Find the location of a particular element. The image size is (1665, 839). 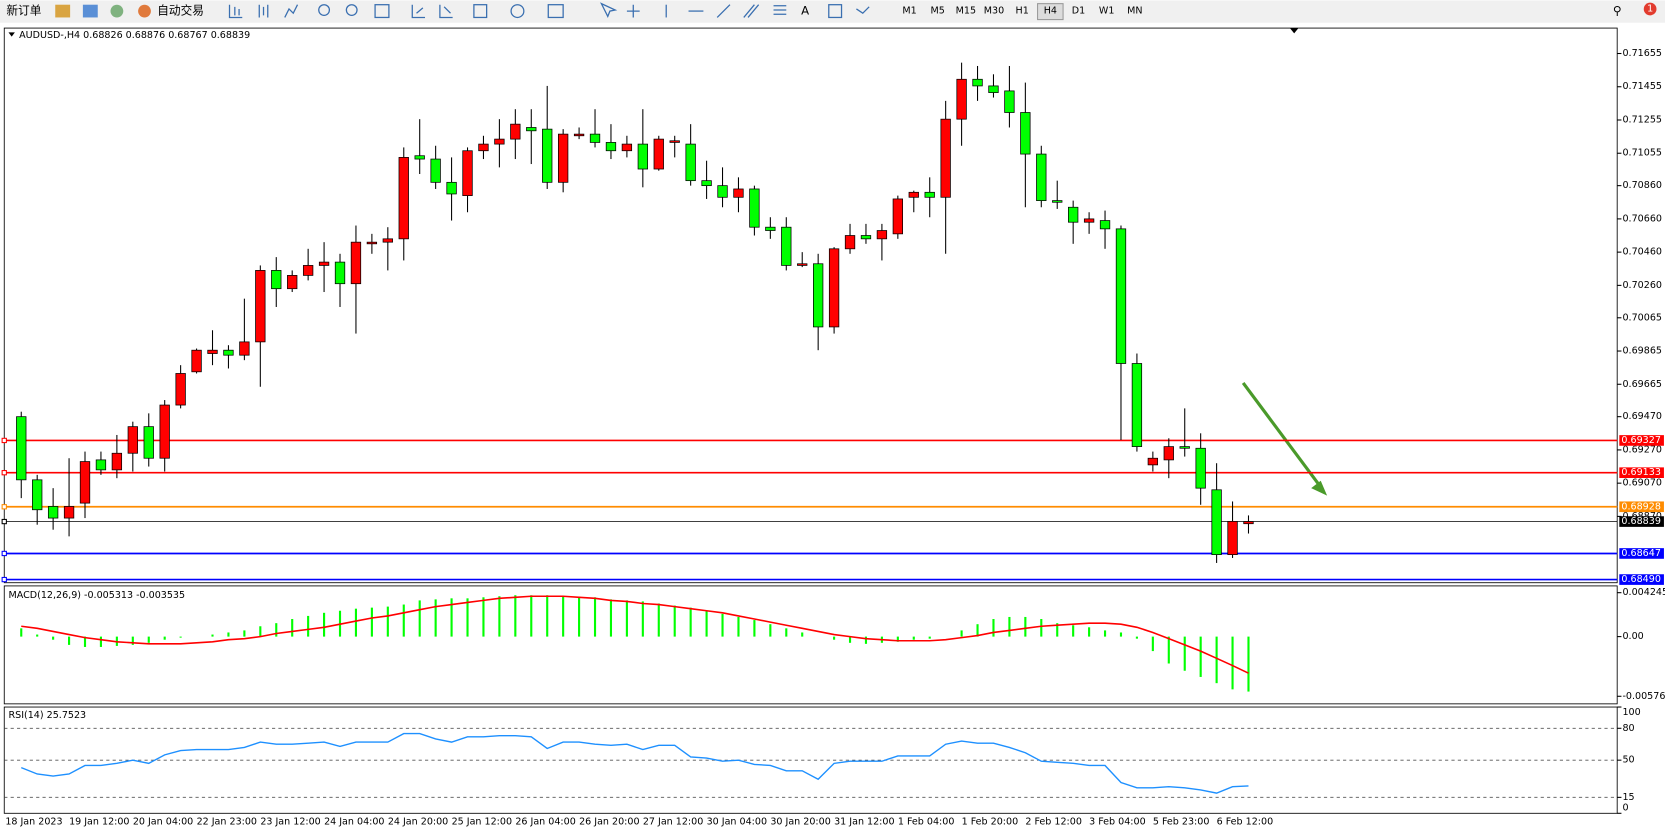

shift-marker is located at coordinates (1294, 31).